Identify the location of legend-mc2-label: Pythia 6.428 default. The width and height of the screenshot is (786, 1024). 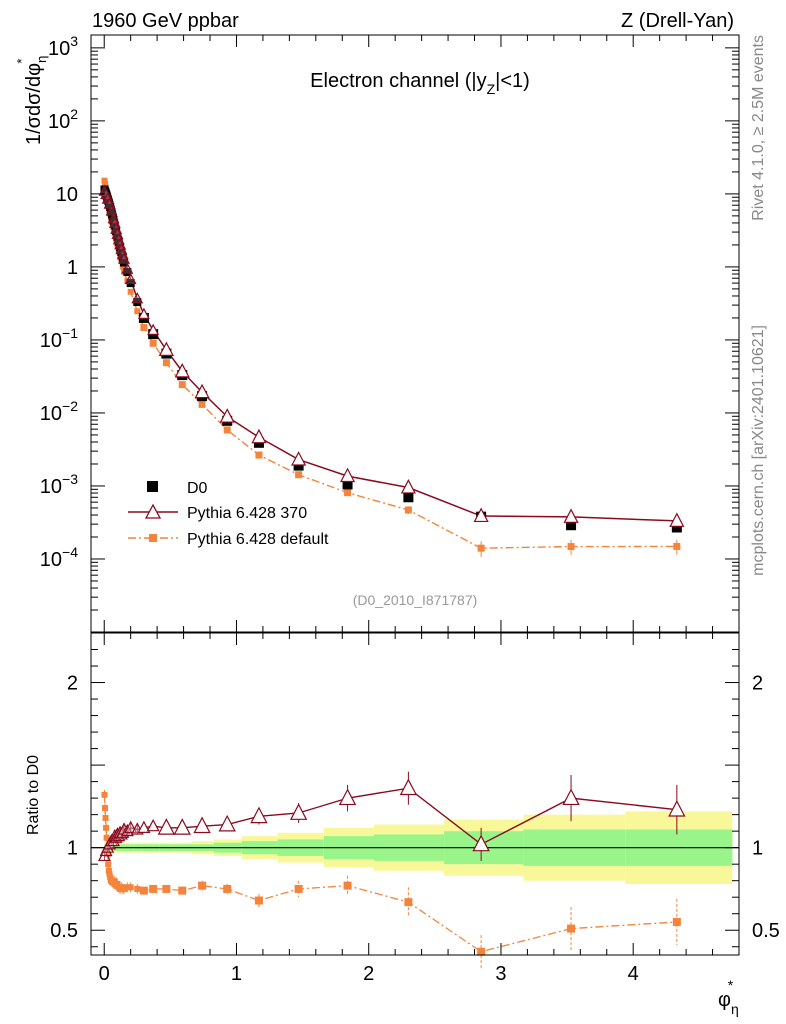
(258, 539).